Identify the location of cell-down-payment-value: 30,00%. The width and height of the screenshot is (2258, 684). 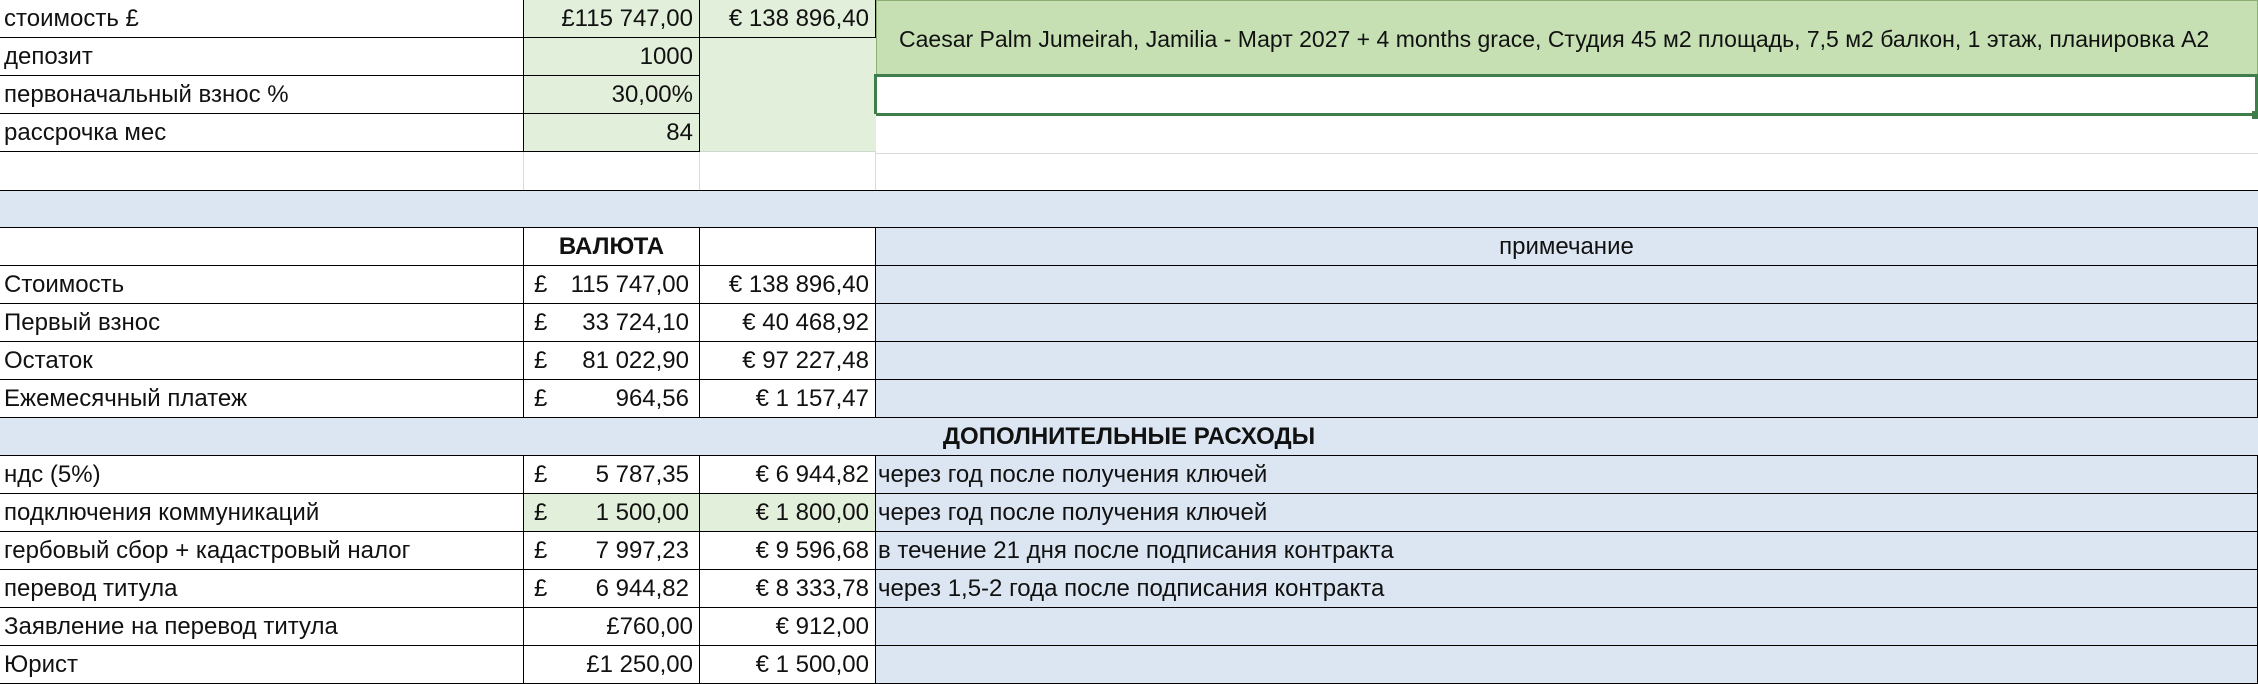
(612, 95).